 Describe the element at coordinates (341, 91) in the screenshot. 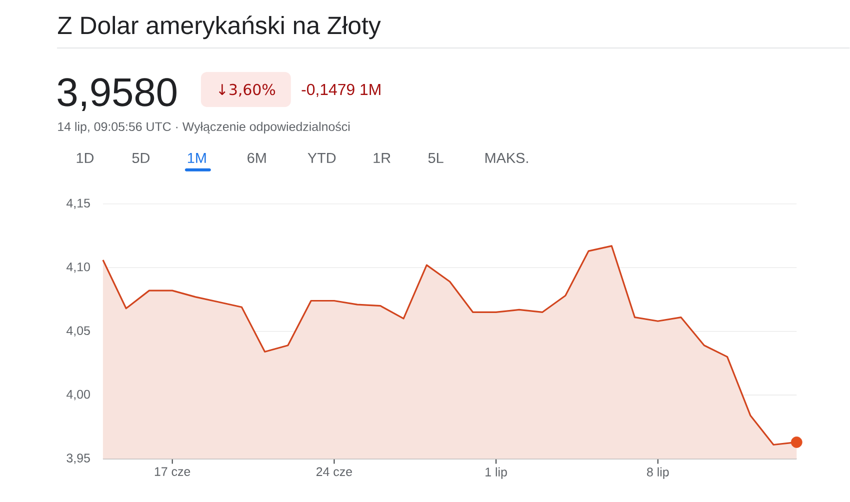

I see `text: -0,1479 1M` at that location.